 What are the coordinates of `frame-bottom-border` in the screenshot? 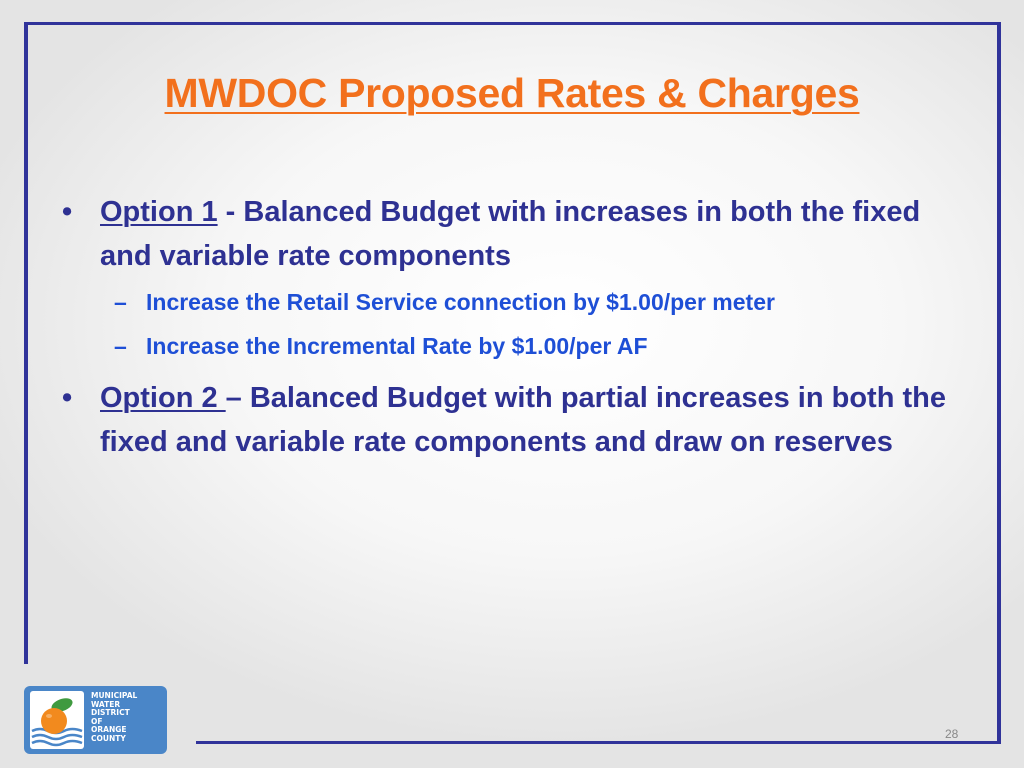 It's located at (598, 742).